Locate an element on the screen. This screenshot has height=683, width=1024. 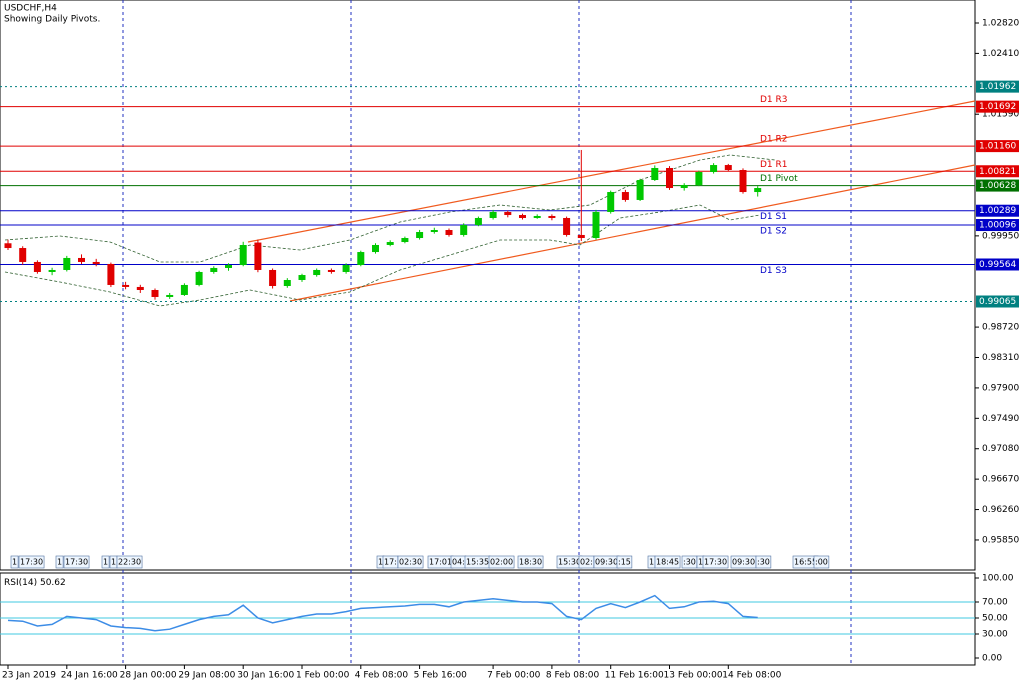
y-tick-label: 0.97080 is located at coordinates (1000, 449).